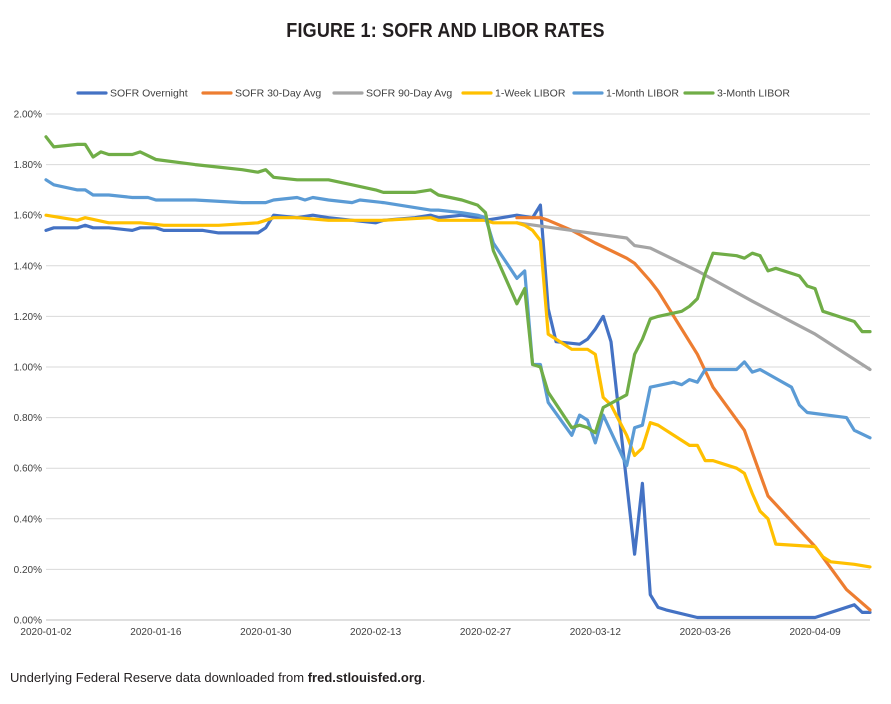 This screenshot has width=891, height=704. I want to click on x-tick-label: 2020-01-02, so click(46, 632).